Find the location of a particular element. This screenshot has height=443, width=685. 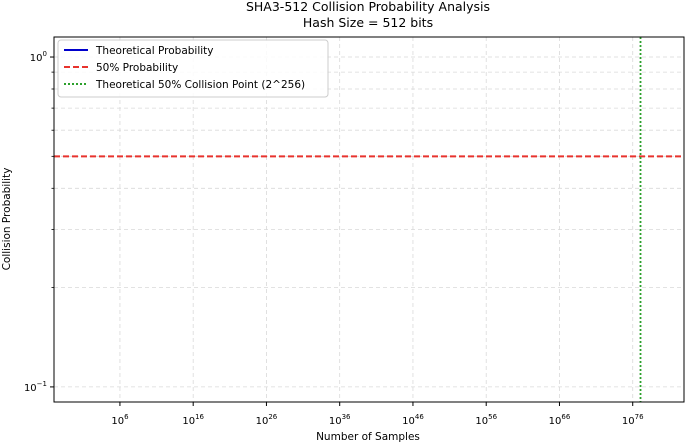

x-tick-label-exponent: 66 is located at coordinates (565, 417).